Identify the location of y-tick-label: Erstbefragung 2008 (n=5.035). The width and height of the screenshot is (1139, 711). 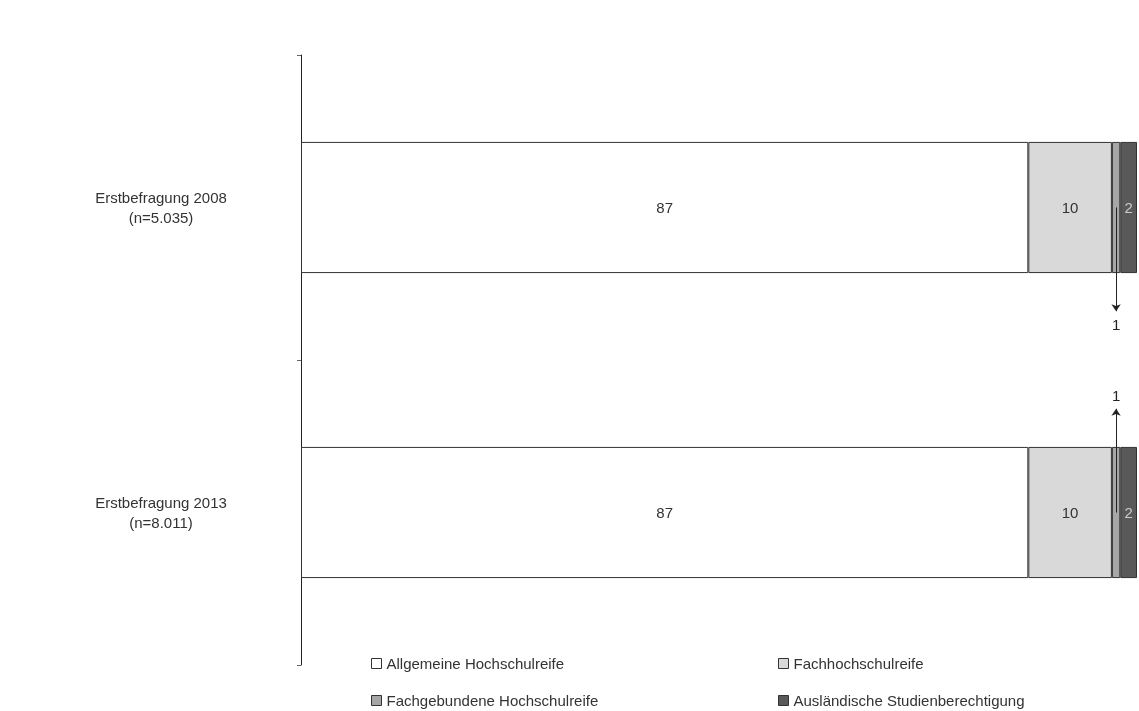
(161, 207).